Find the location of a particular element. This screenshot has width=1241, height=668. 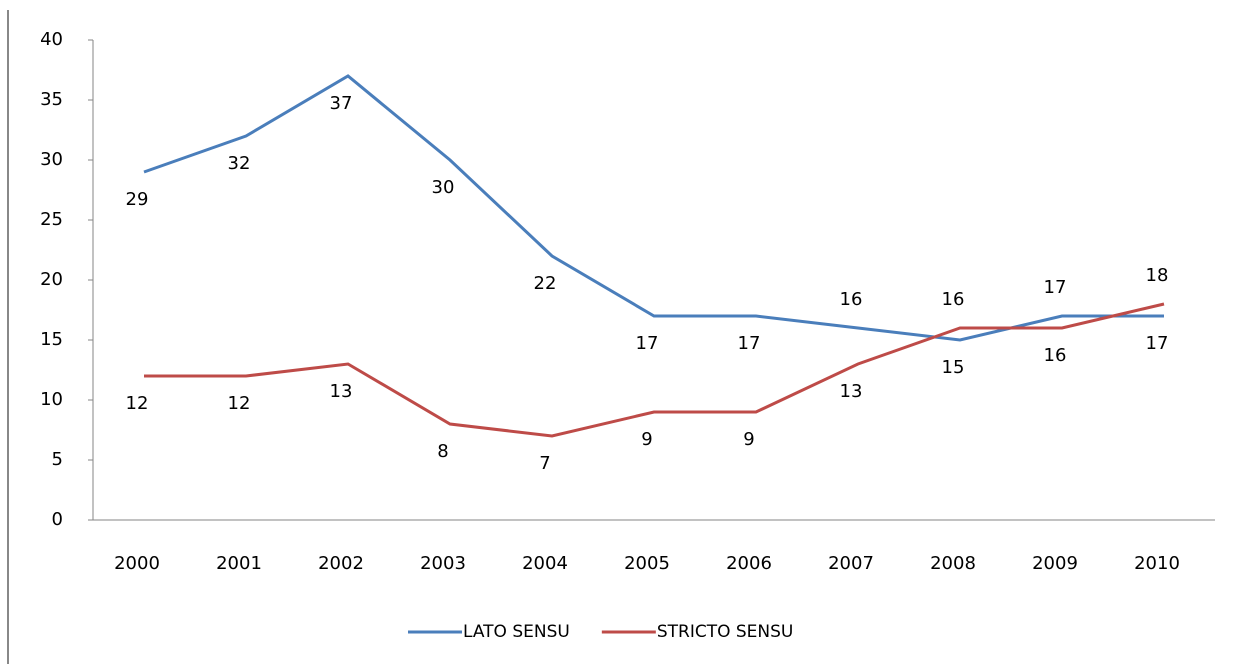

x-tick-label: 2007 is located at coordinates (851, 563).